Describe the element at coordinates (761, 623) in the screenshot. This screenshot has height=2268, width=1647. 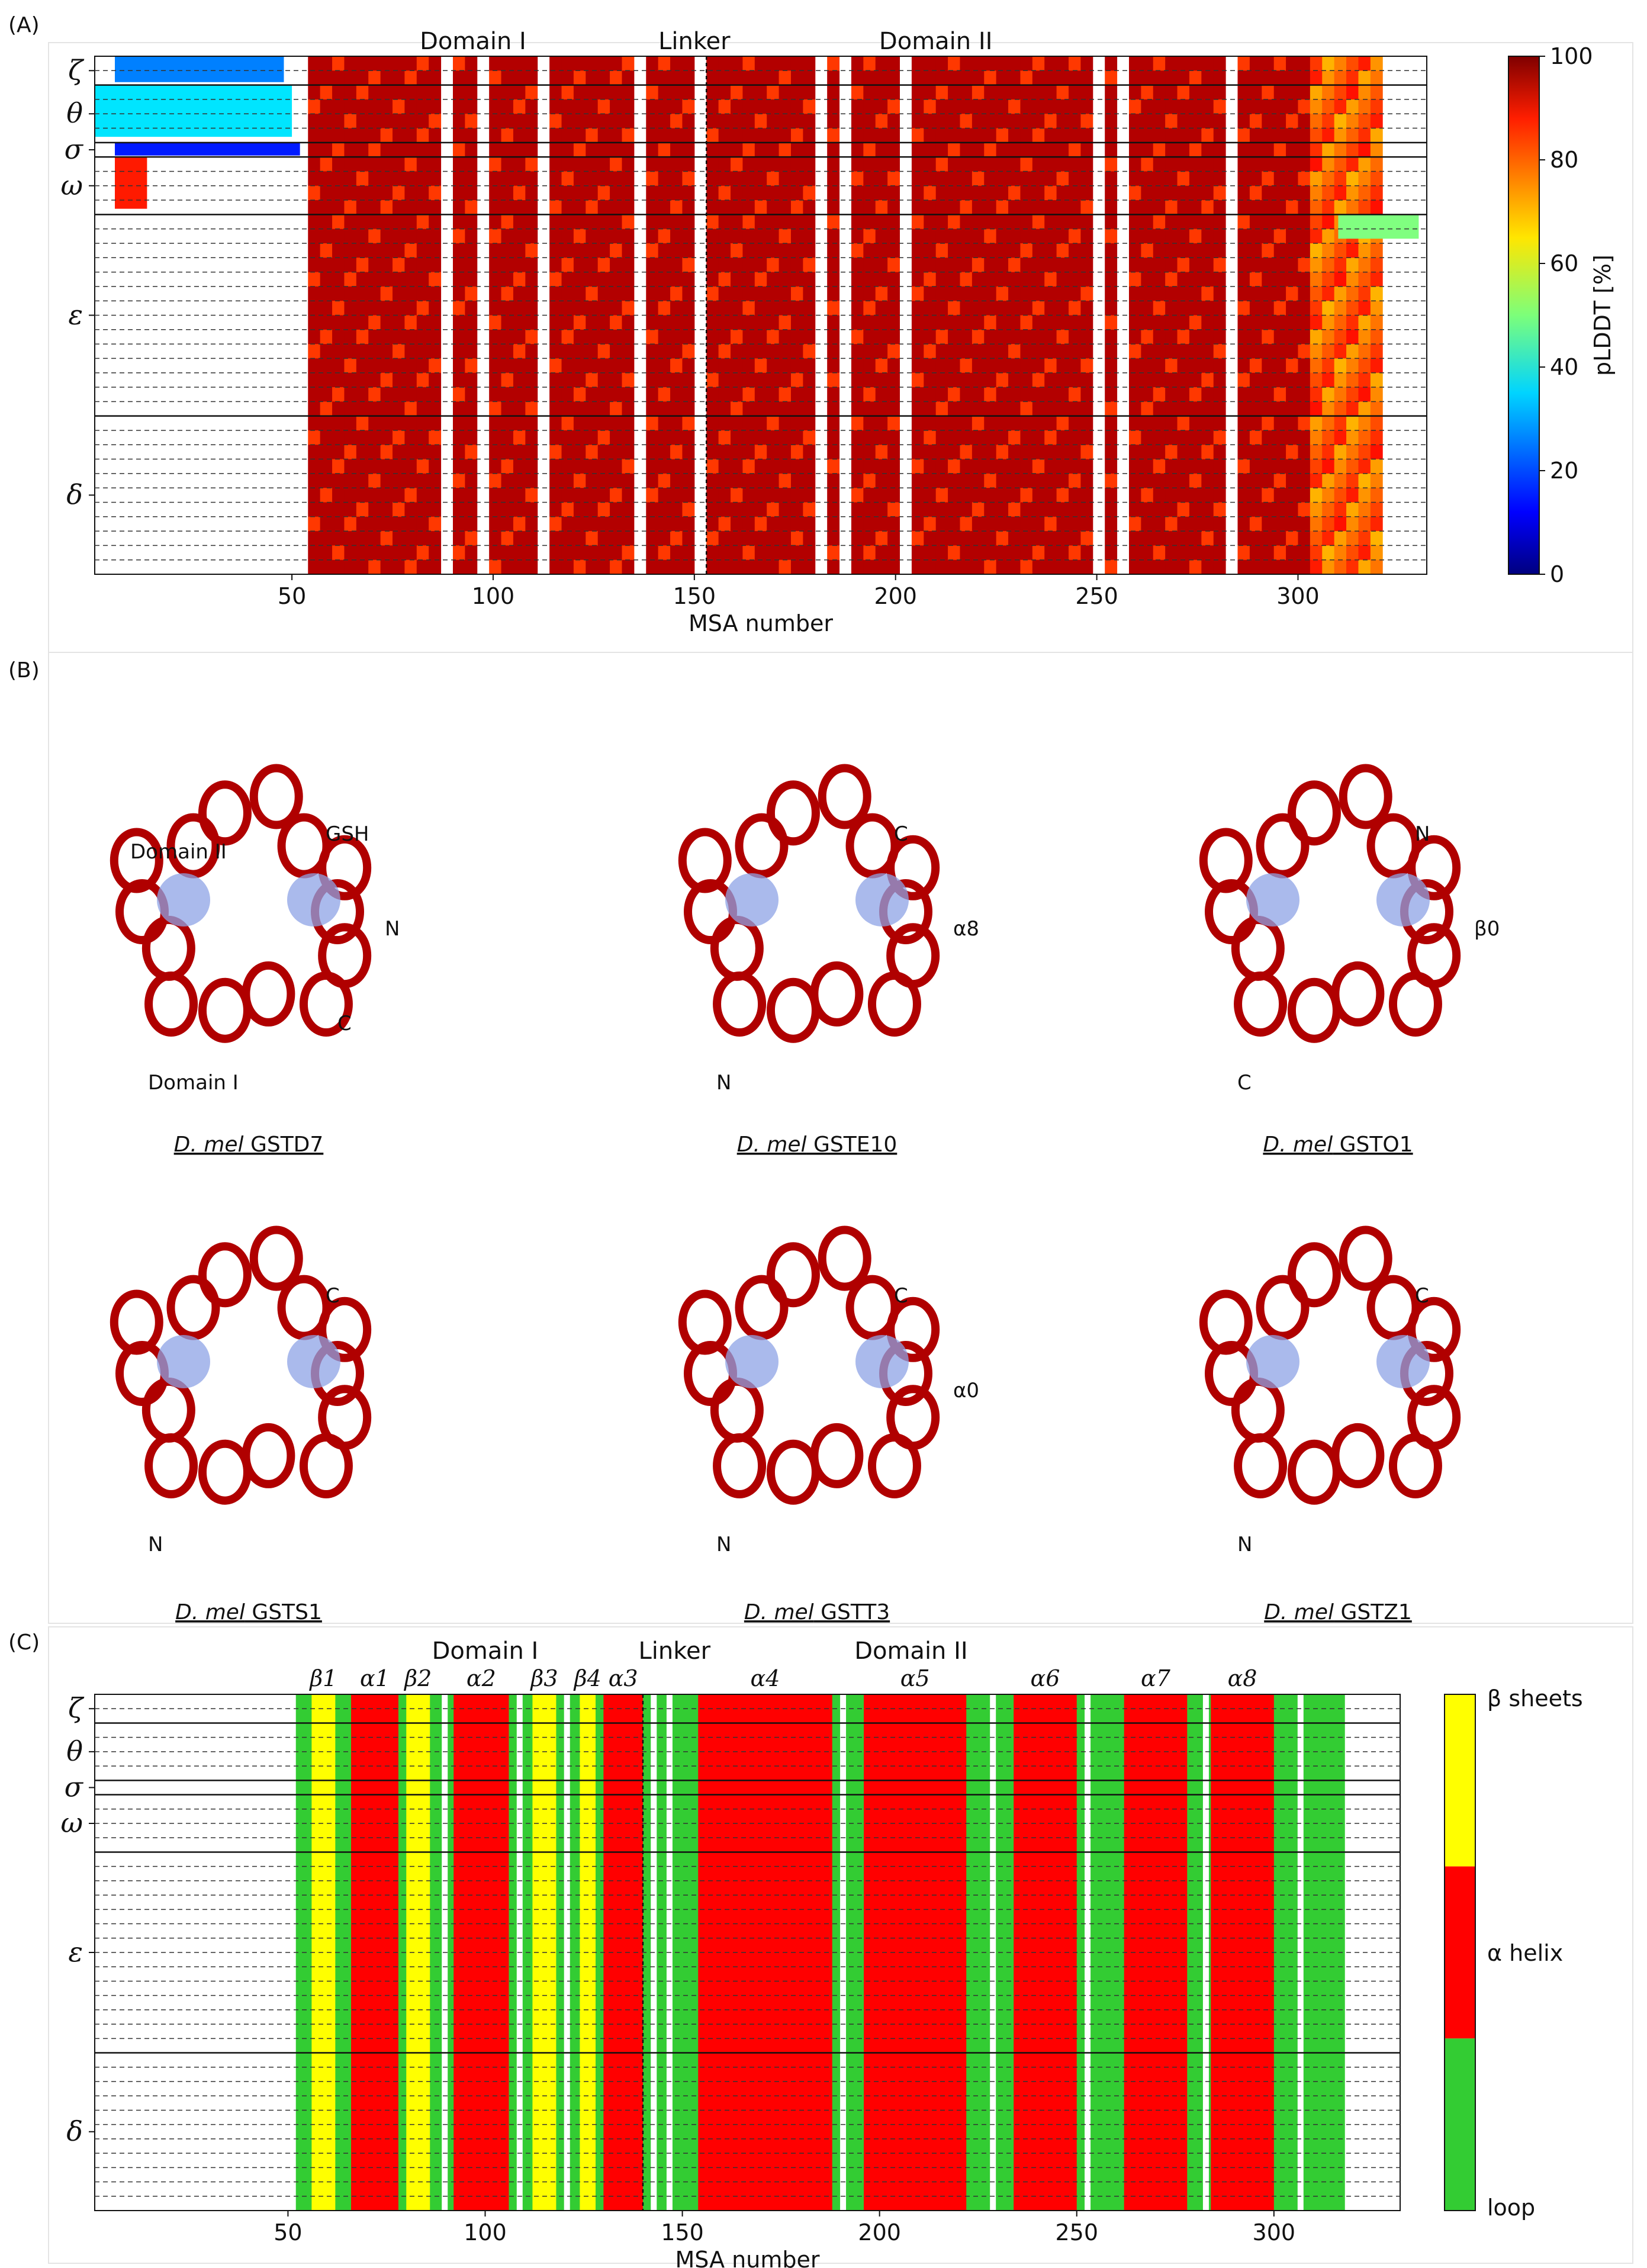
I see `x-axis-label: MSA number` at that location.